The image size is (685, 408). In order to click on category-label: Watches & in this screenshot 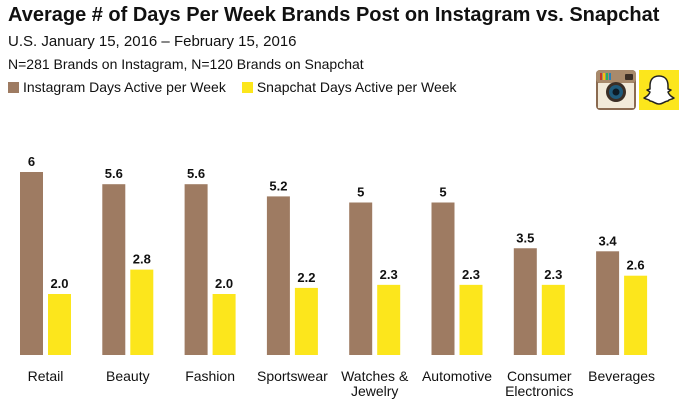, I will do `click(375, 376)`.